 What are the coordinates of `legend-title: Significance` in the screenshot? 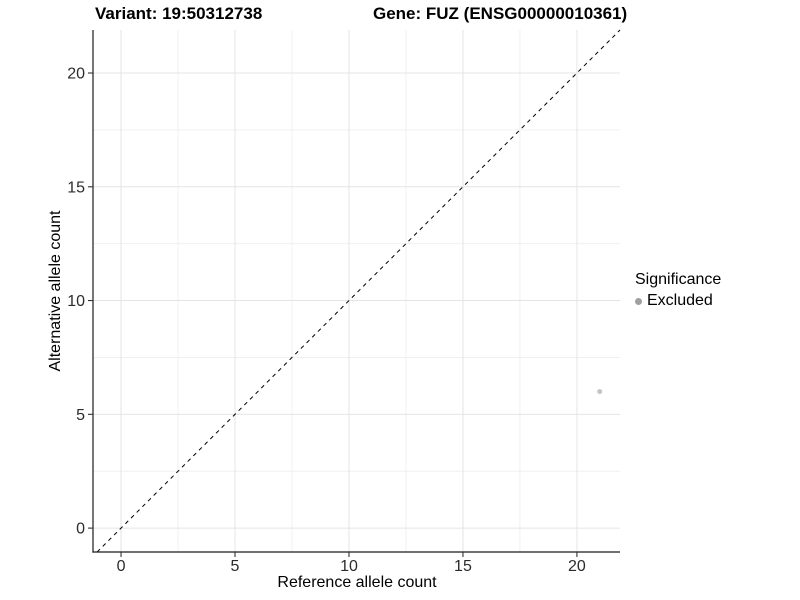 It's located at (678, 279).